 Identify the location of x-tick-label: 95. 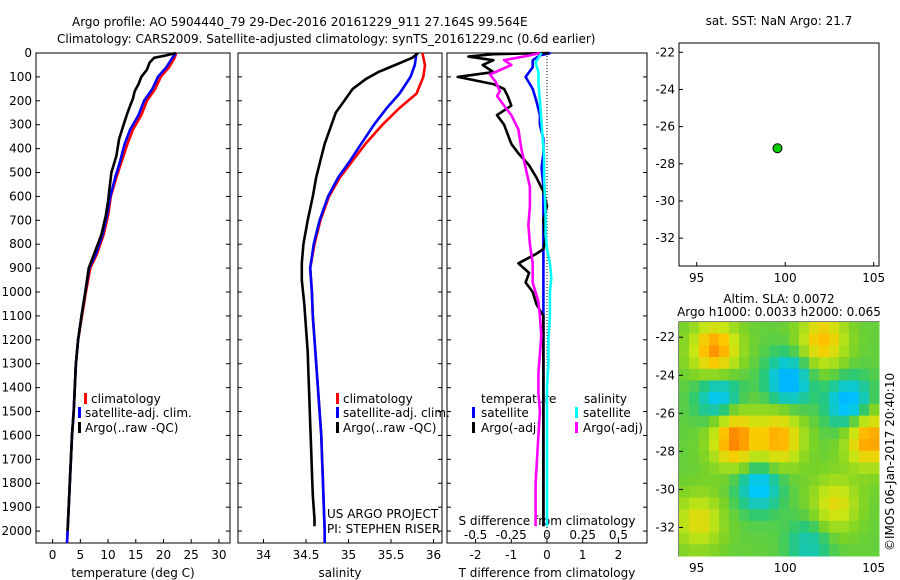
(696, 568).